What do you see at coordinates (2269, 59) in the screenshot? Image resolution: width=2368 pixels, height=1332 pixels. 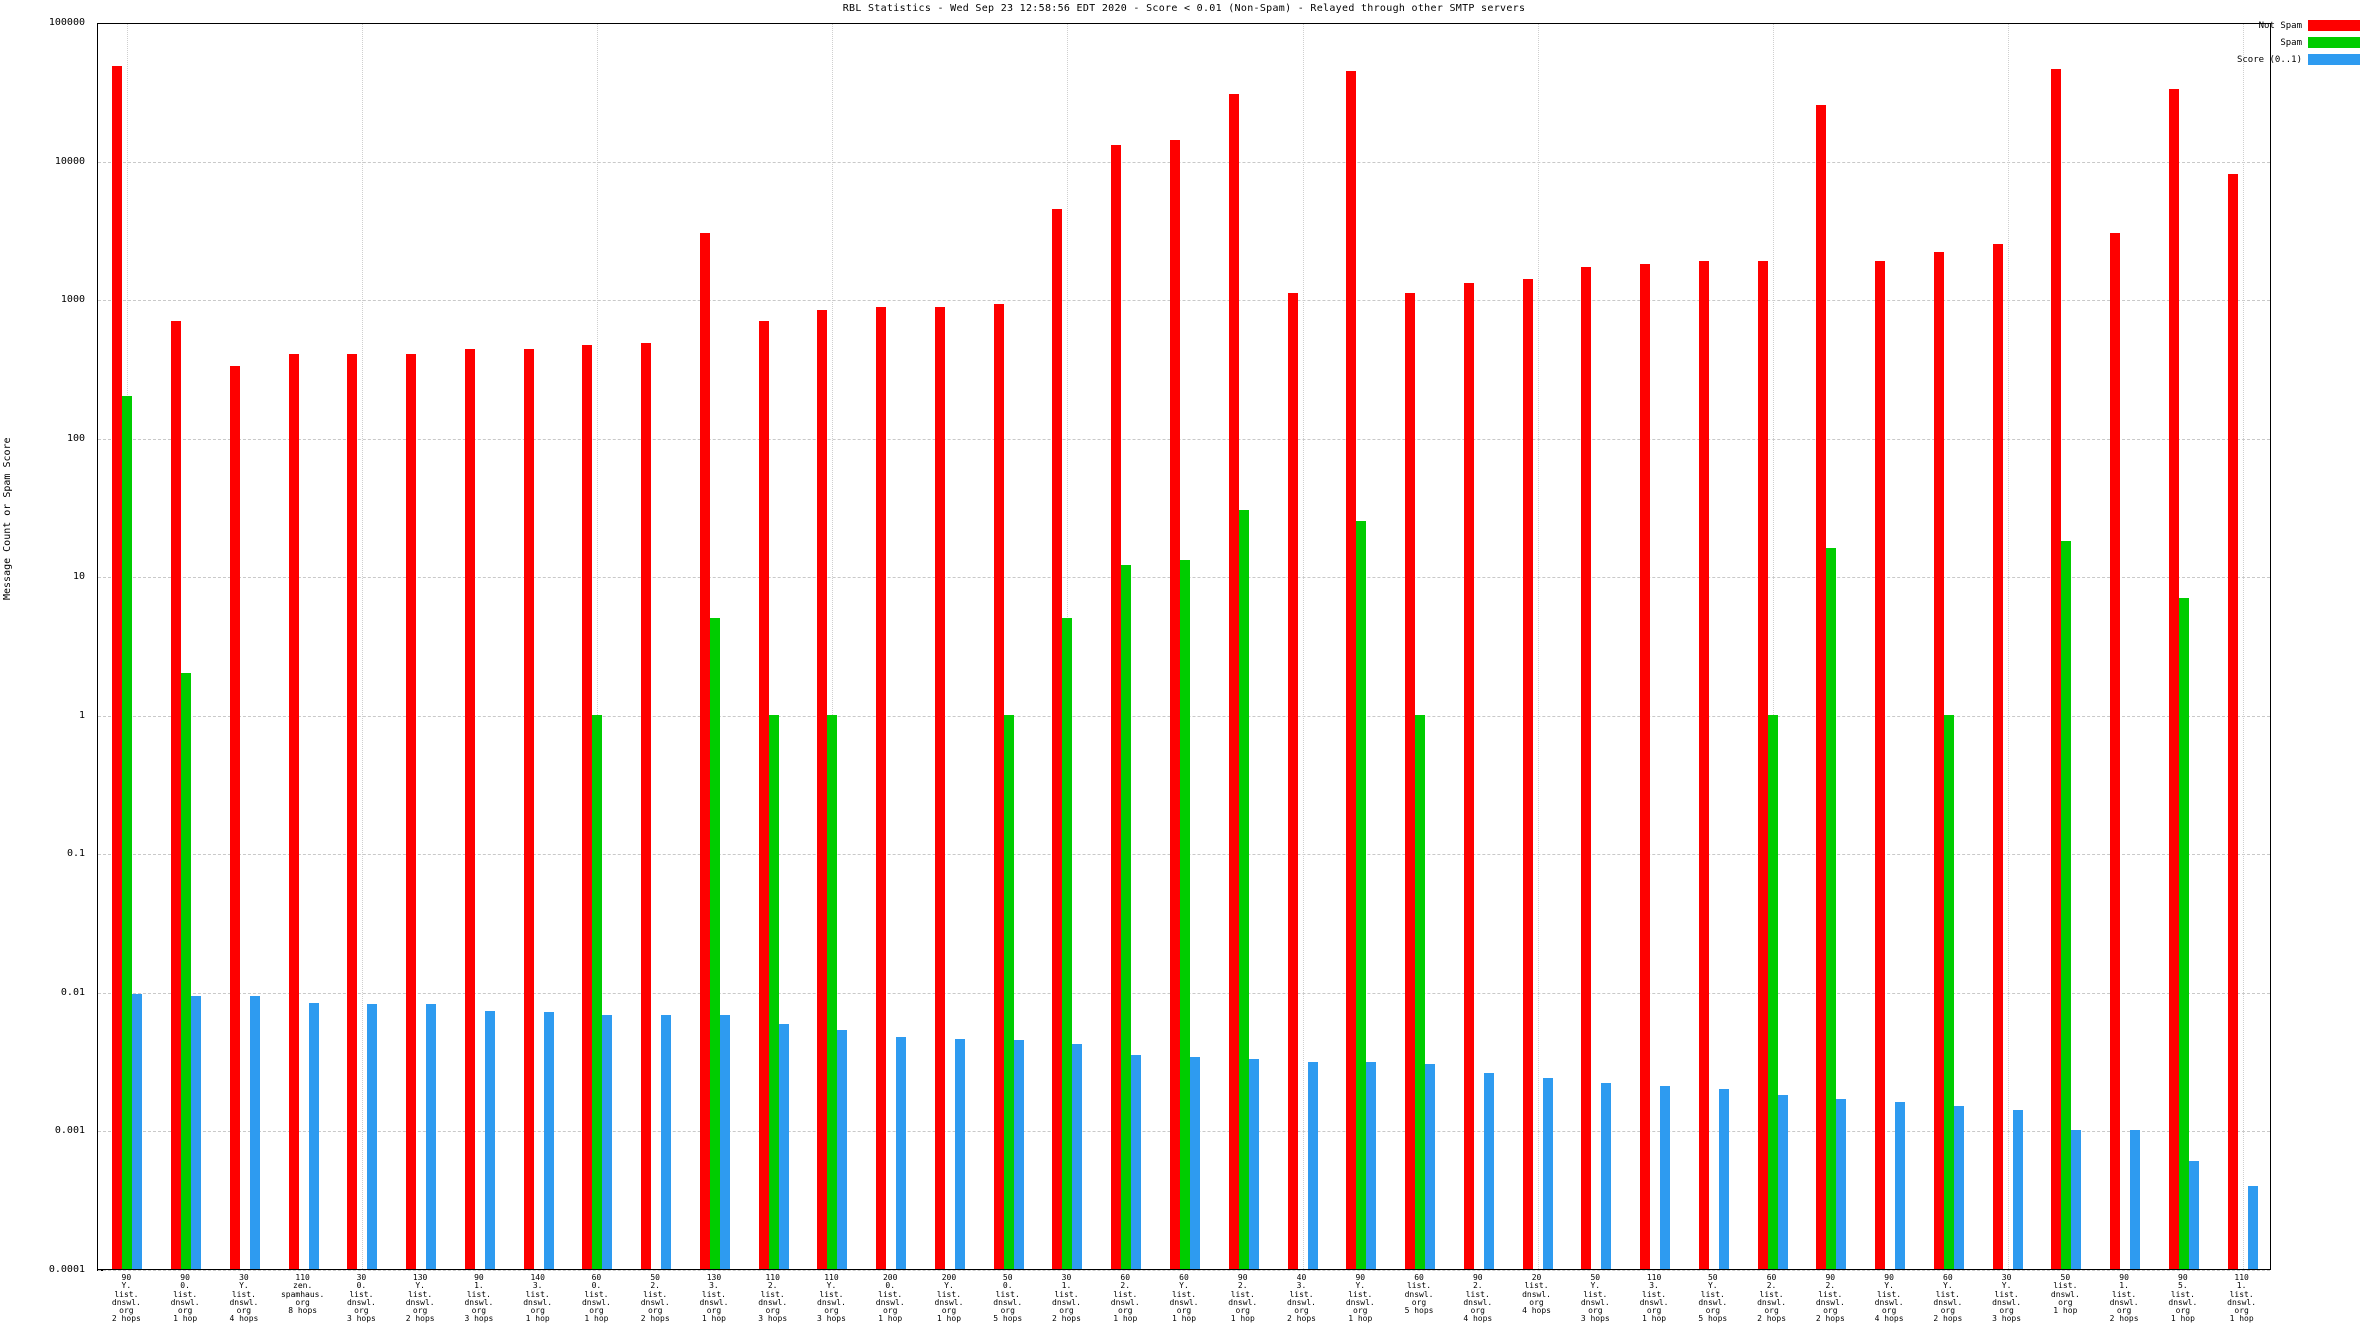 I see `legend-label: Score (0..1)` at bounding box center [2269, 59].